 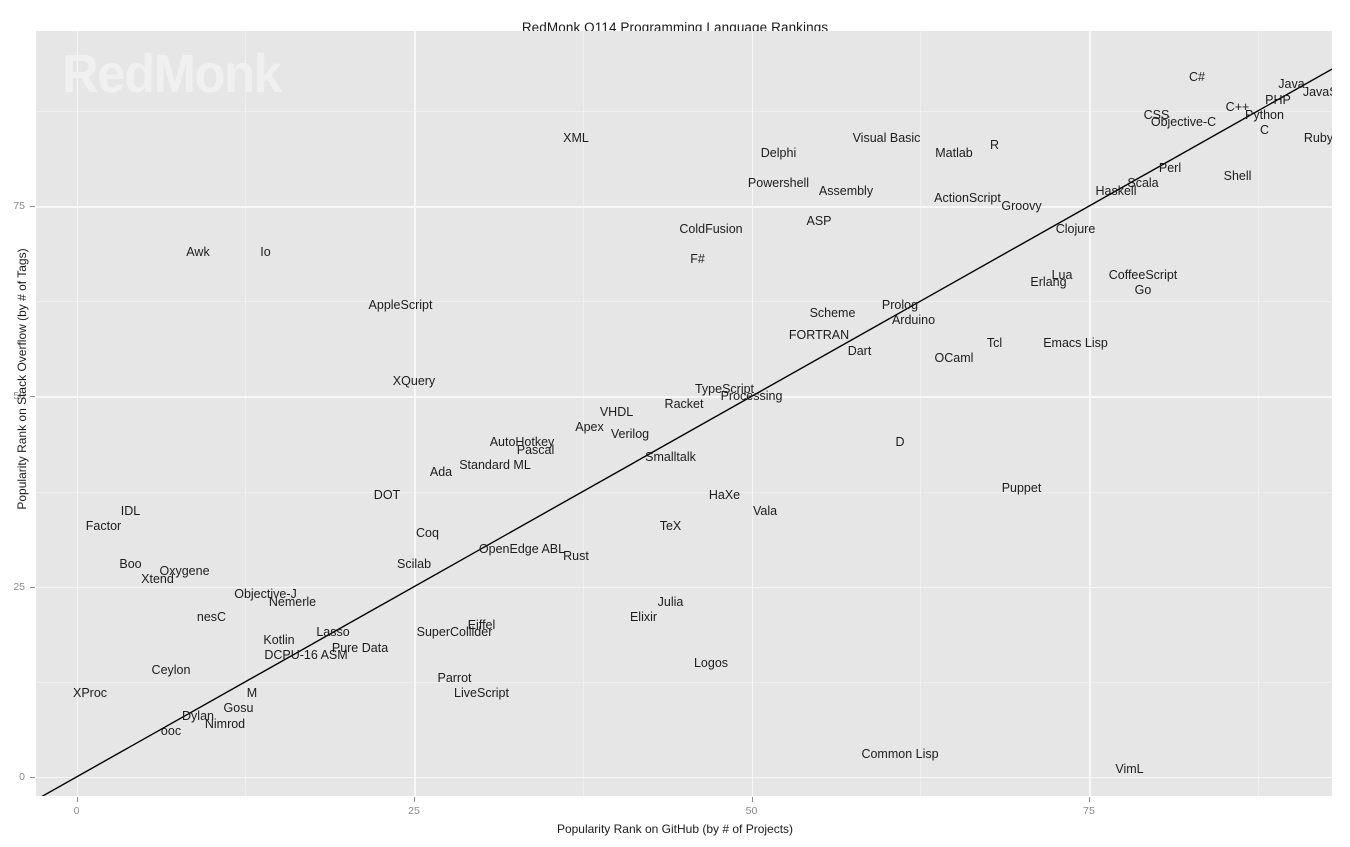 I want to click on language-label: AutoHotkey, so click(x=522, y=441).